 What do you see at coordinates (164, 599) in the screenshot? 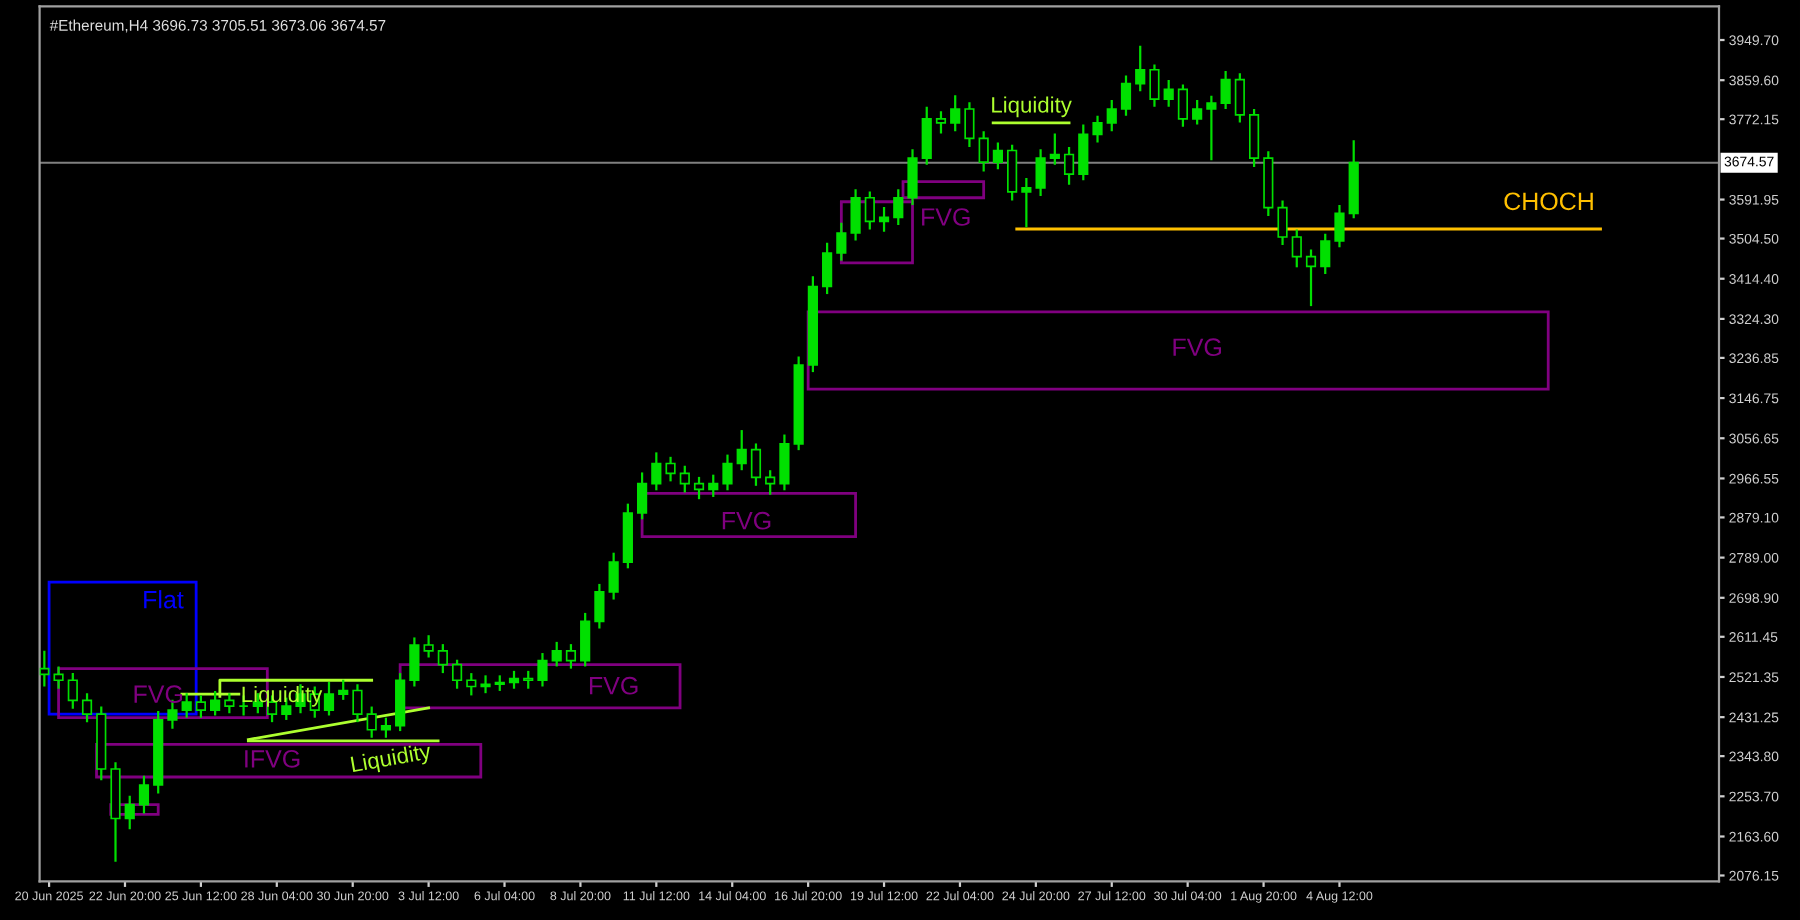
I see `annotation: Flat` at bounding box center [164, 599].